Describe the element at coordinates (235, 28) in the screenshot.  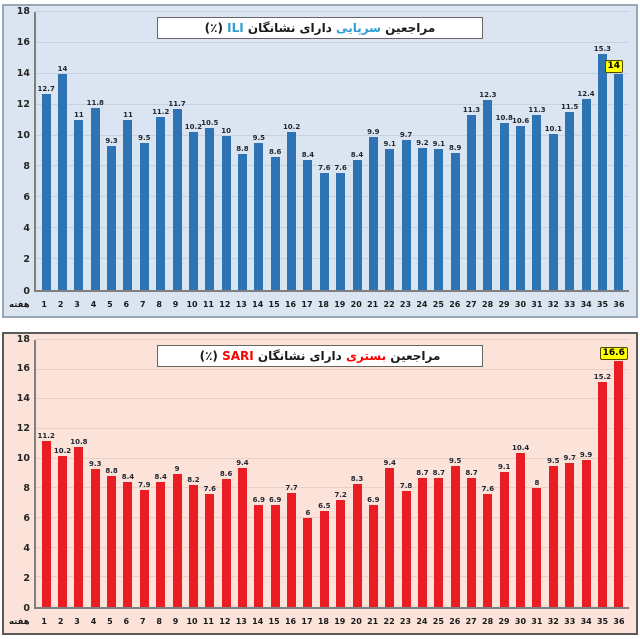
I see `title-accent-word: ILI` at that location.